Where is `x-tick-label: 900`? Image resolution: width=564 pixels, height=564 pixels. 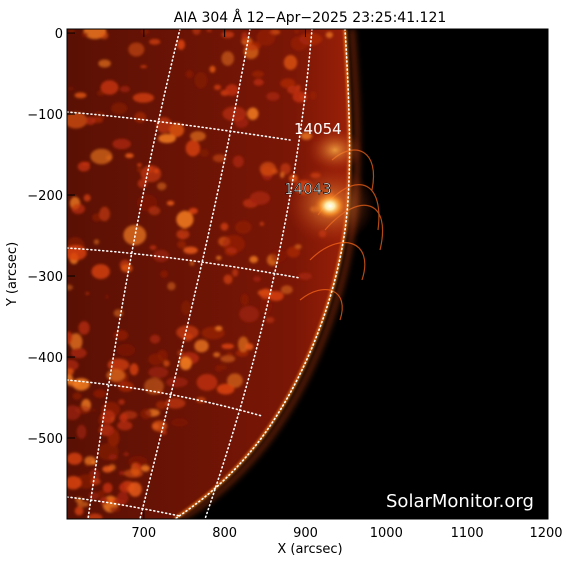
x-tick-label: 900 is located at coordinates (305, 533).